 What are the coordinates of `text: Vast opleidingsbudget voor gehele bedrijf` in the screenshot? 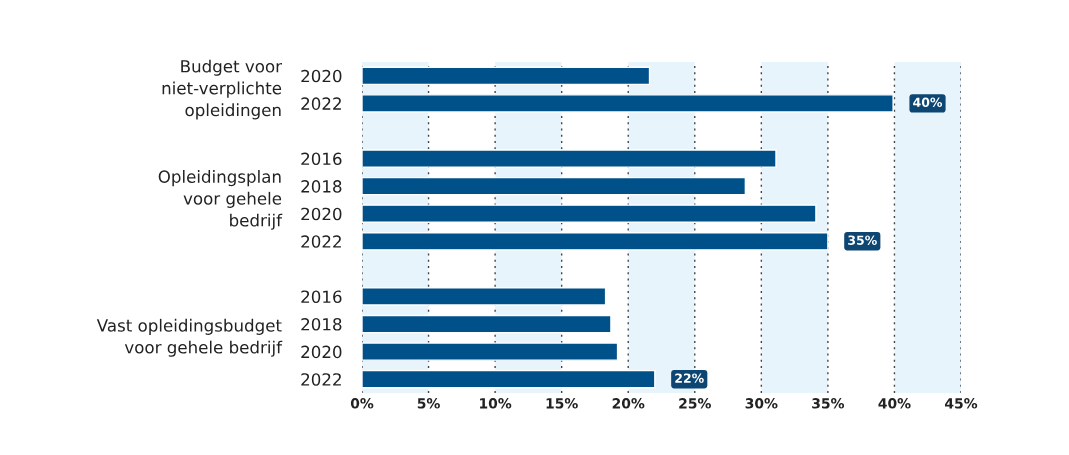 It's located at (189, 337).